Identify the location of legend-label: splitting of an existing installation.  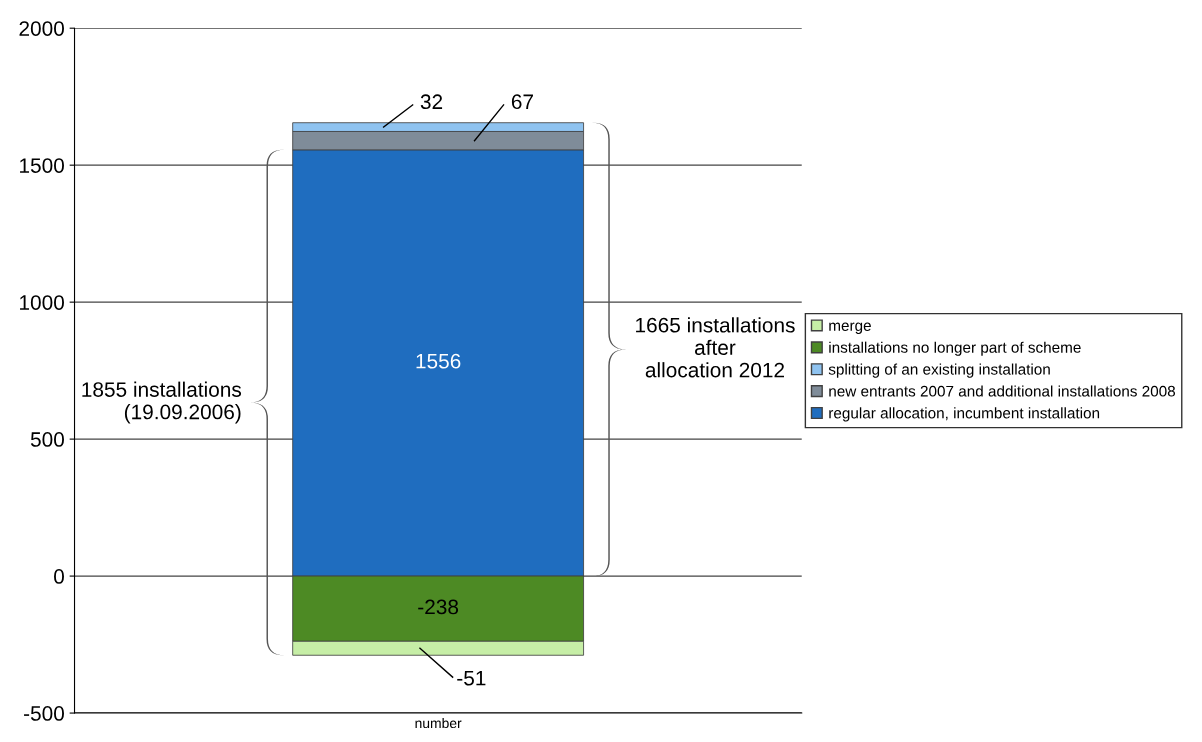
(939, 370).